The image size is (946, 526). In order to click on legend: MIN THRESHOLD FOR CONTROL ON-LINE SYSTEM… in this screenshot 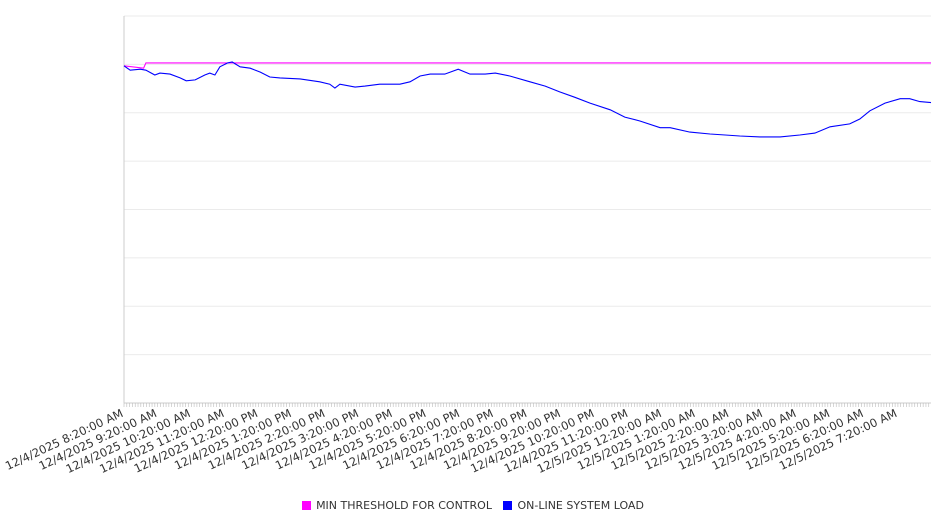, I will do `click(473, 506)`.